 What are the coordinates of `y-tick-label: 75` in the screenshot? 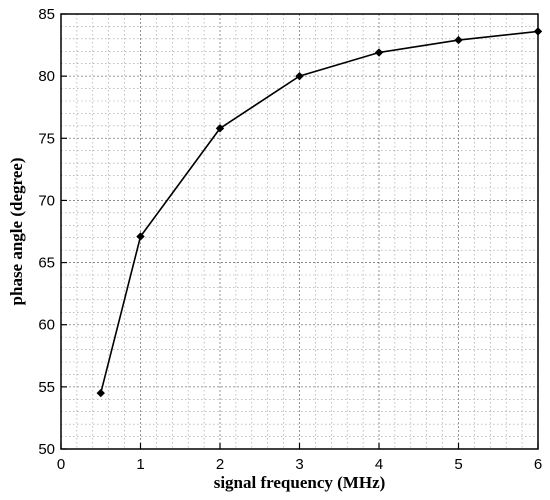 It's located at (46, 138).